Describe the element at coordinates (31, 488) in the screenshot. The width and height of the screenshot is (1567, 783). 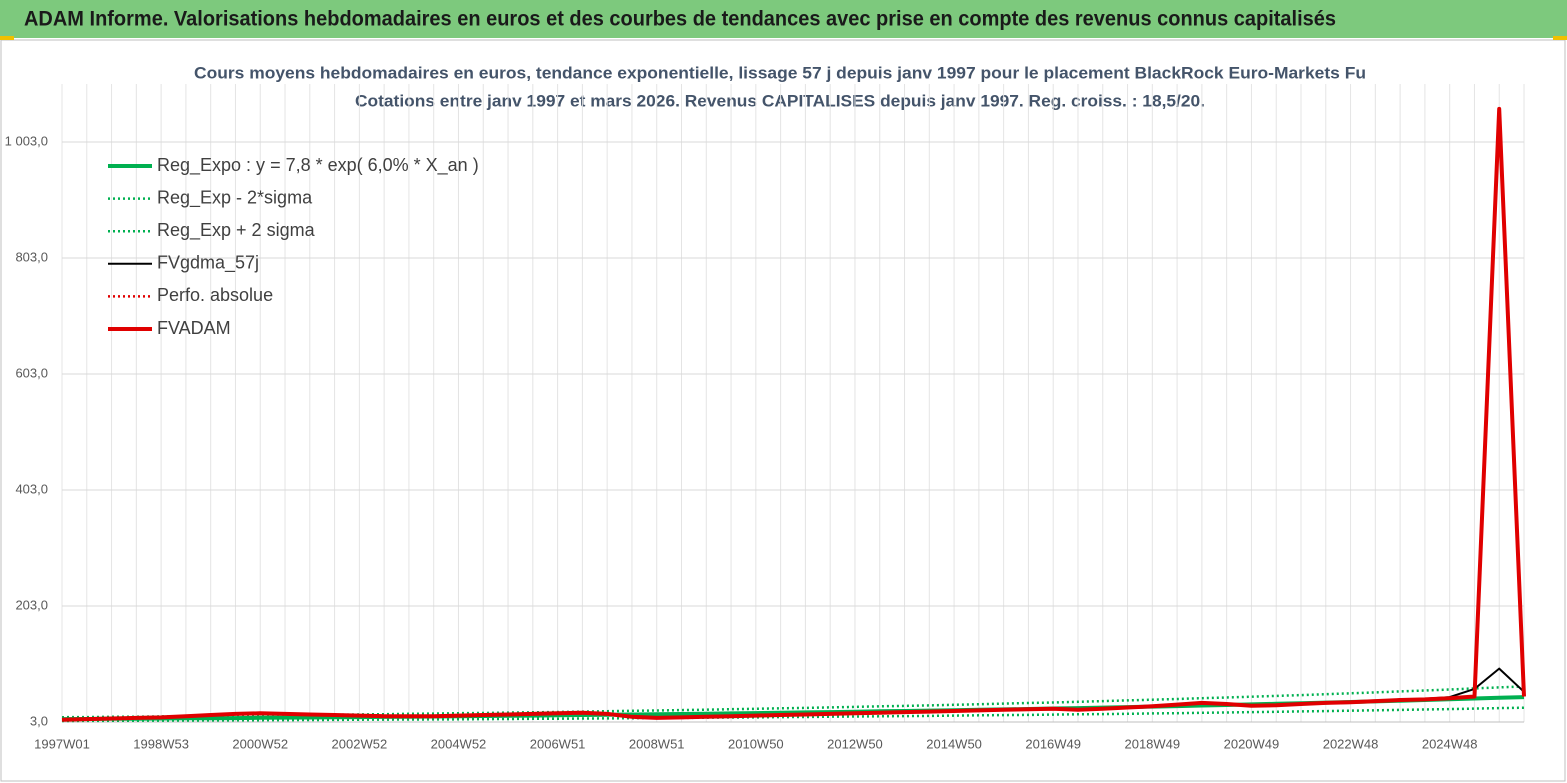
I see `y-tick-label: 403,0` at that location.